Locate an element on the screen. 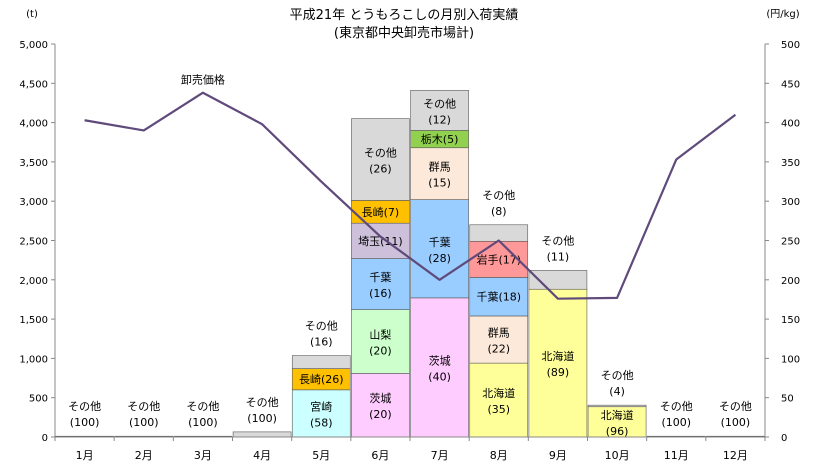 The width and height of the screenshot is (818, 462). segment-label: 宮崎 is located at coordinates (321, 406).